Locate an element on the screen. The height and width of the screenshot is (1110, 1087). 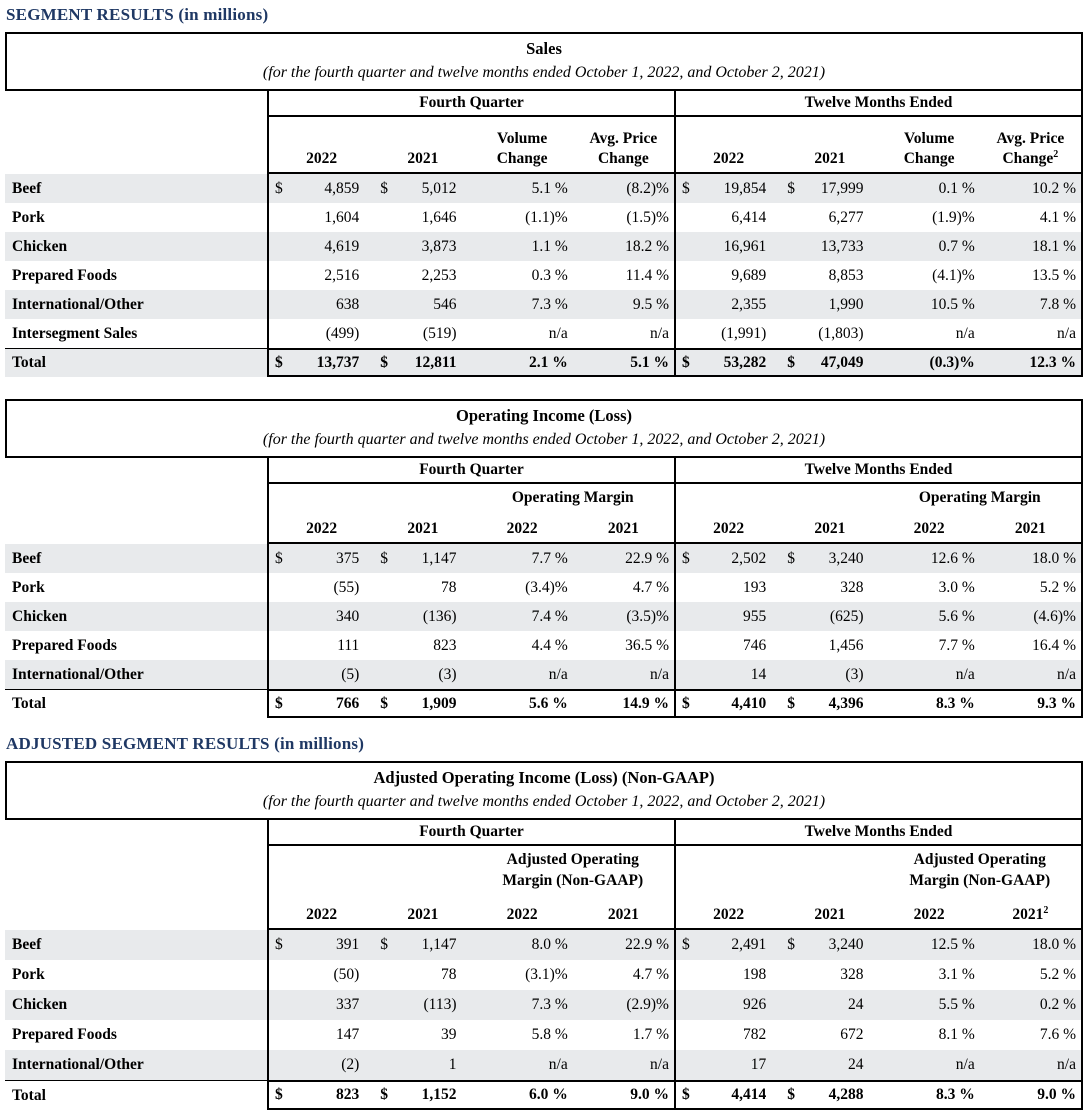
row-label: Beef is located at coordinates (27, 944).